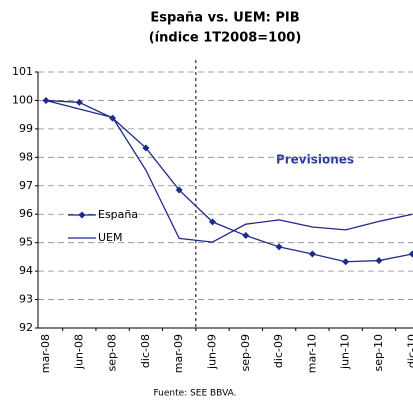  Describe the element at coordinates (110, 237) in the screenshot. I see `legend-label: UEM` at that location.